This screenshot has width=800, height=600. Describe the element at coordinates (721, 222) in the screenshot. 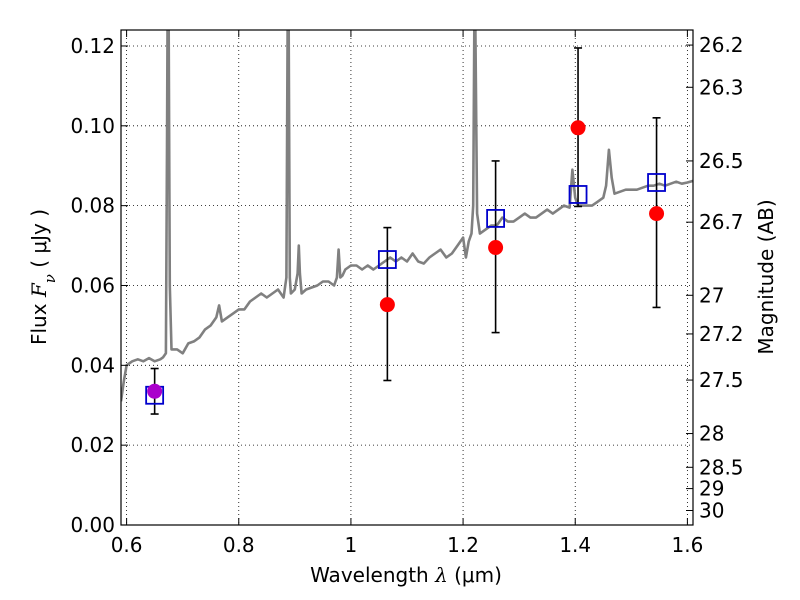

I see `mag-tick-label: 26.7` at that location.